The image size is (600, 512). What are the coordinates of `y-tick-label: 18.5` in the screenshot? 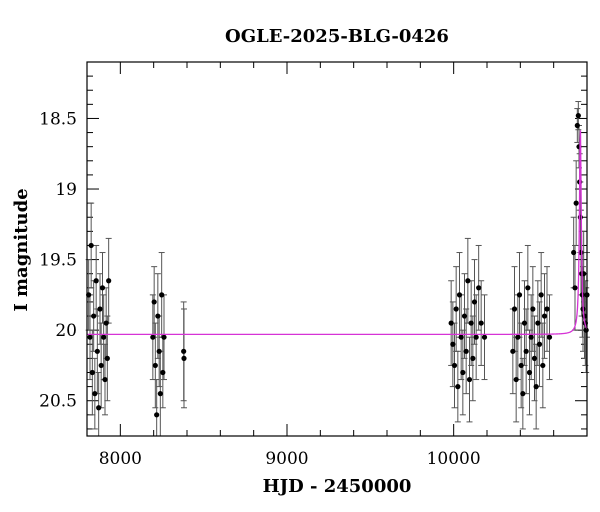 It's located at (58, 119).